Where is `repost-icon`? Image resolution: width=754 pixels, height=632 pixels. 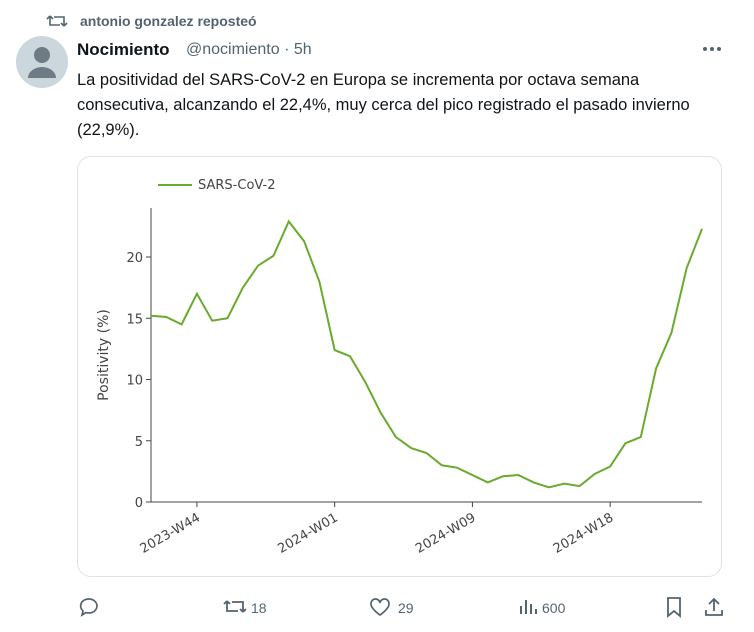
repost-icon is located at coordinates (57, 21).